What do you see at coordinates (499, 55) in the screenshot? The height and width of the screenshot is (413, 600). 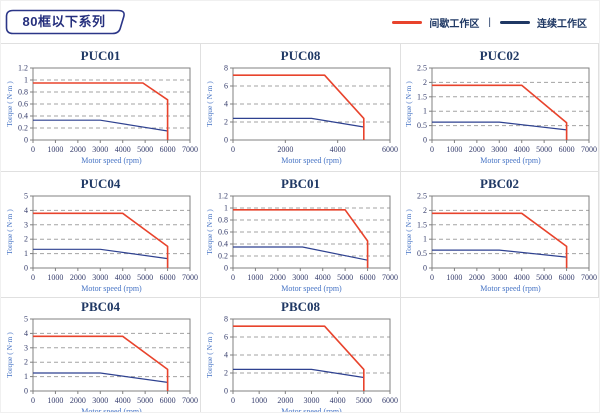 I see `chart-title: PUC02` at bounding box center [499, 55].